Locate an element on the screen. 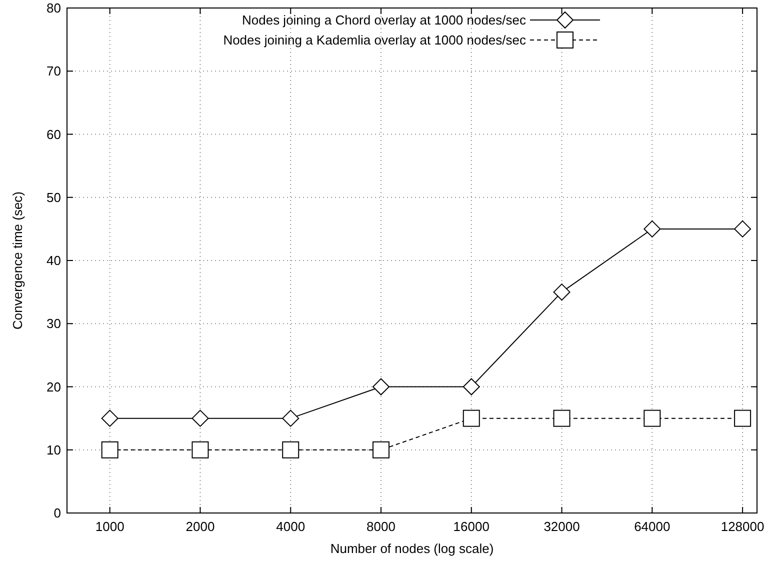 This screenshot has width=772, height=562. y-tick-label: 10 is located at coordinates (53, 450).